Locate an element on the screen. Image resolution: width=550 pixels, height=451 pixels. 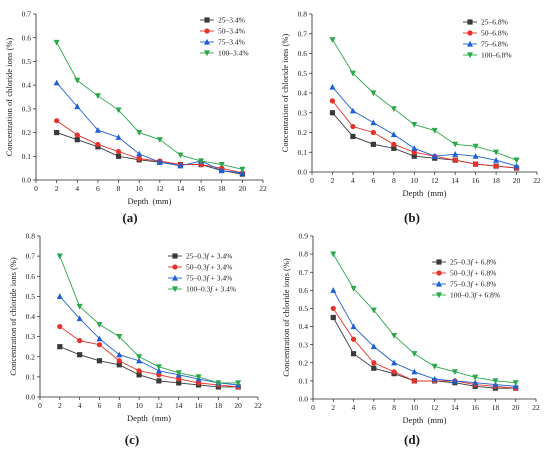
legend-label: 25–6.8% is located at coordinates (494, 22).